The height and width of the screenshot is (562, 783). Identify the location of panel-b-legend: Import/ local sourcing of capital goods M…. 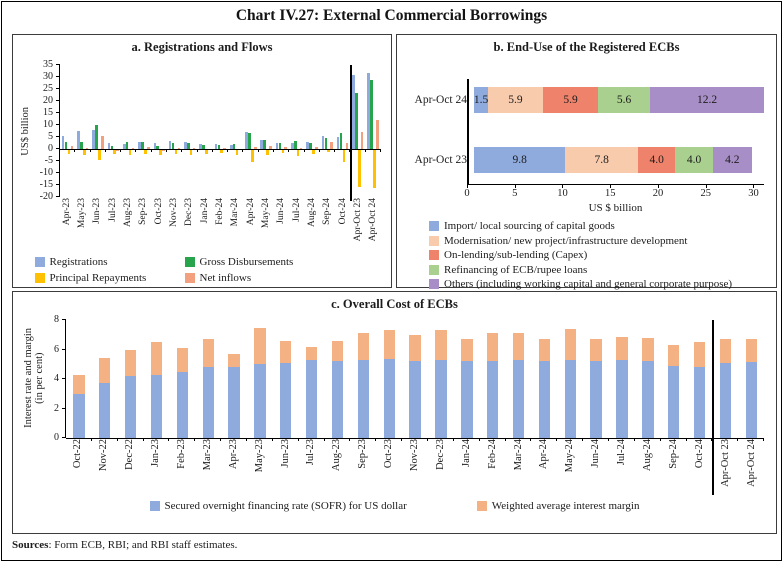
(602, 255).